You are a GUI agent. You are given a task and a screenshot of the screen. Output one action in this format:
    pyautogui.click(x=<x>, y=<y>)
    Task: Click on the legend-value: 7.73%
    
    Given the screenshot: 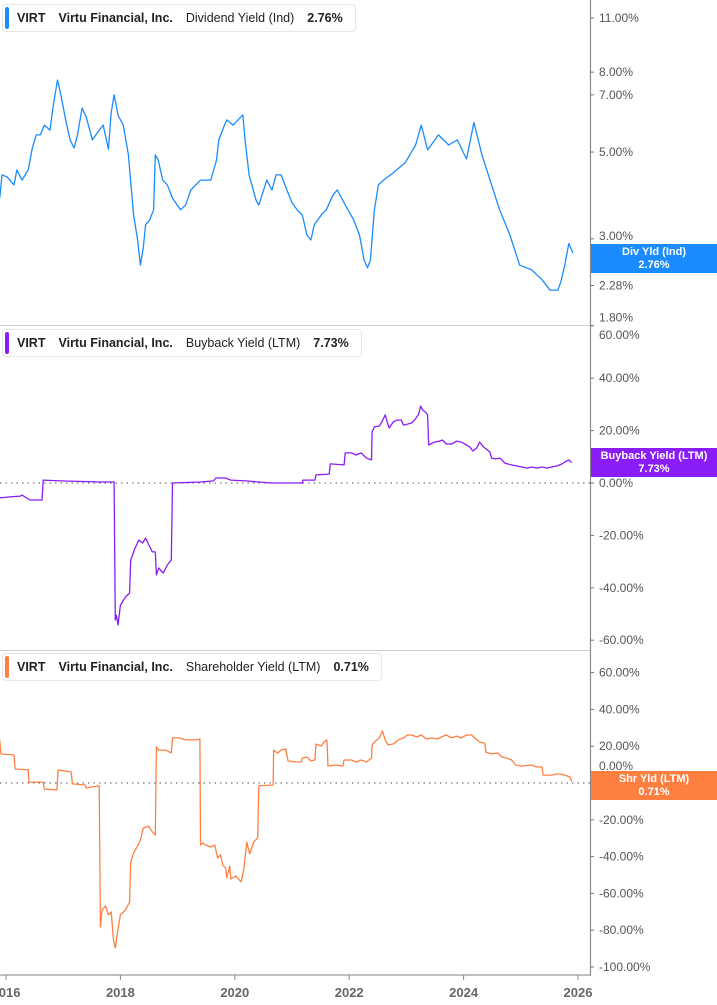 What is the action you would take?
    pyautogui.click(x=331, y=343)
    